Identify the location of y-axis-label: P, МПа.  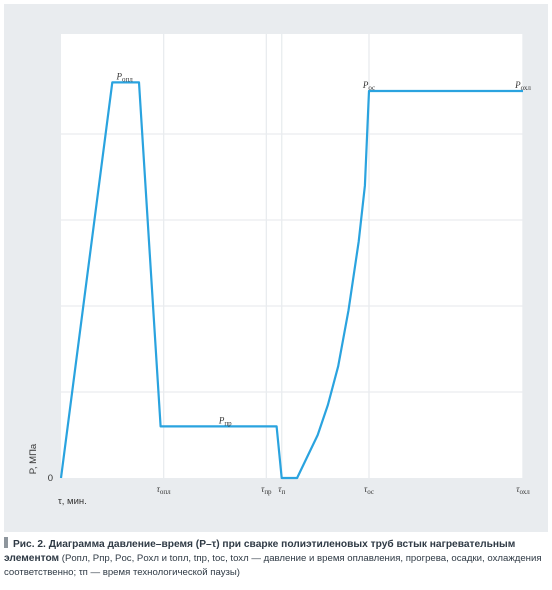
(33, 458).